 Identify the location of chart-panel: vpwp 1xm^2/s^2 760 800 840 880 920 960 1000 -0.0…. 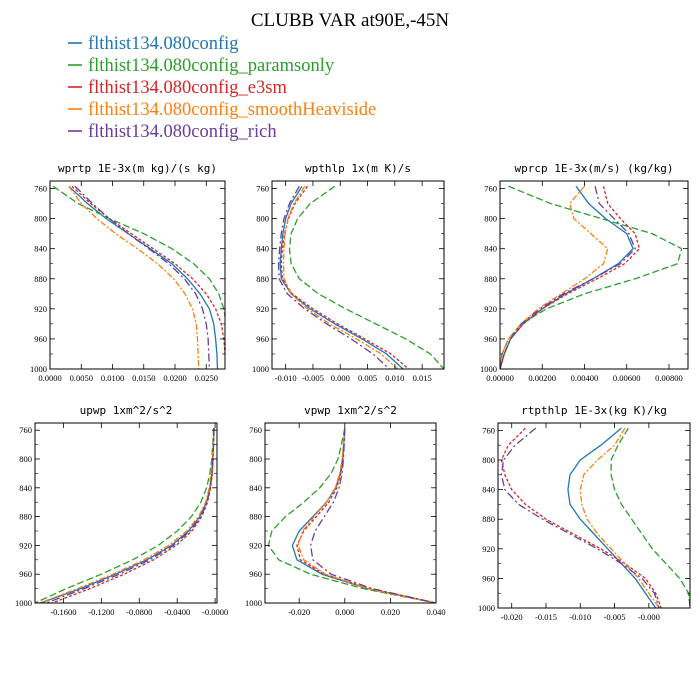
(345, 510).